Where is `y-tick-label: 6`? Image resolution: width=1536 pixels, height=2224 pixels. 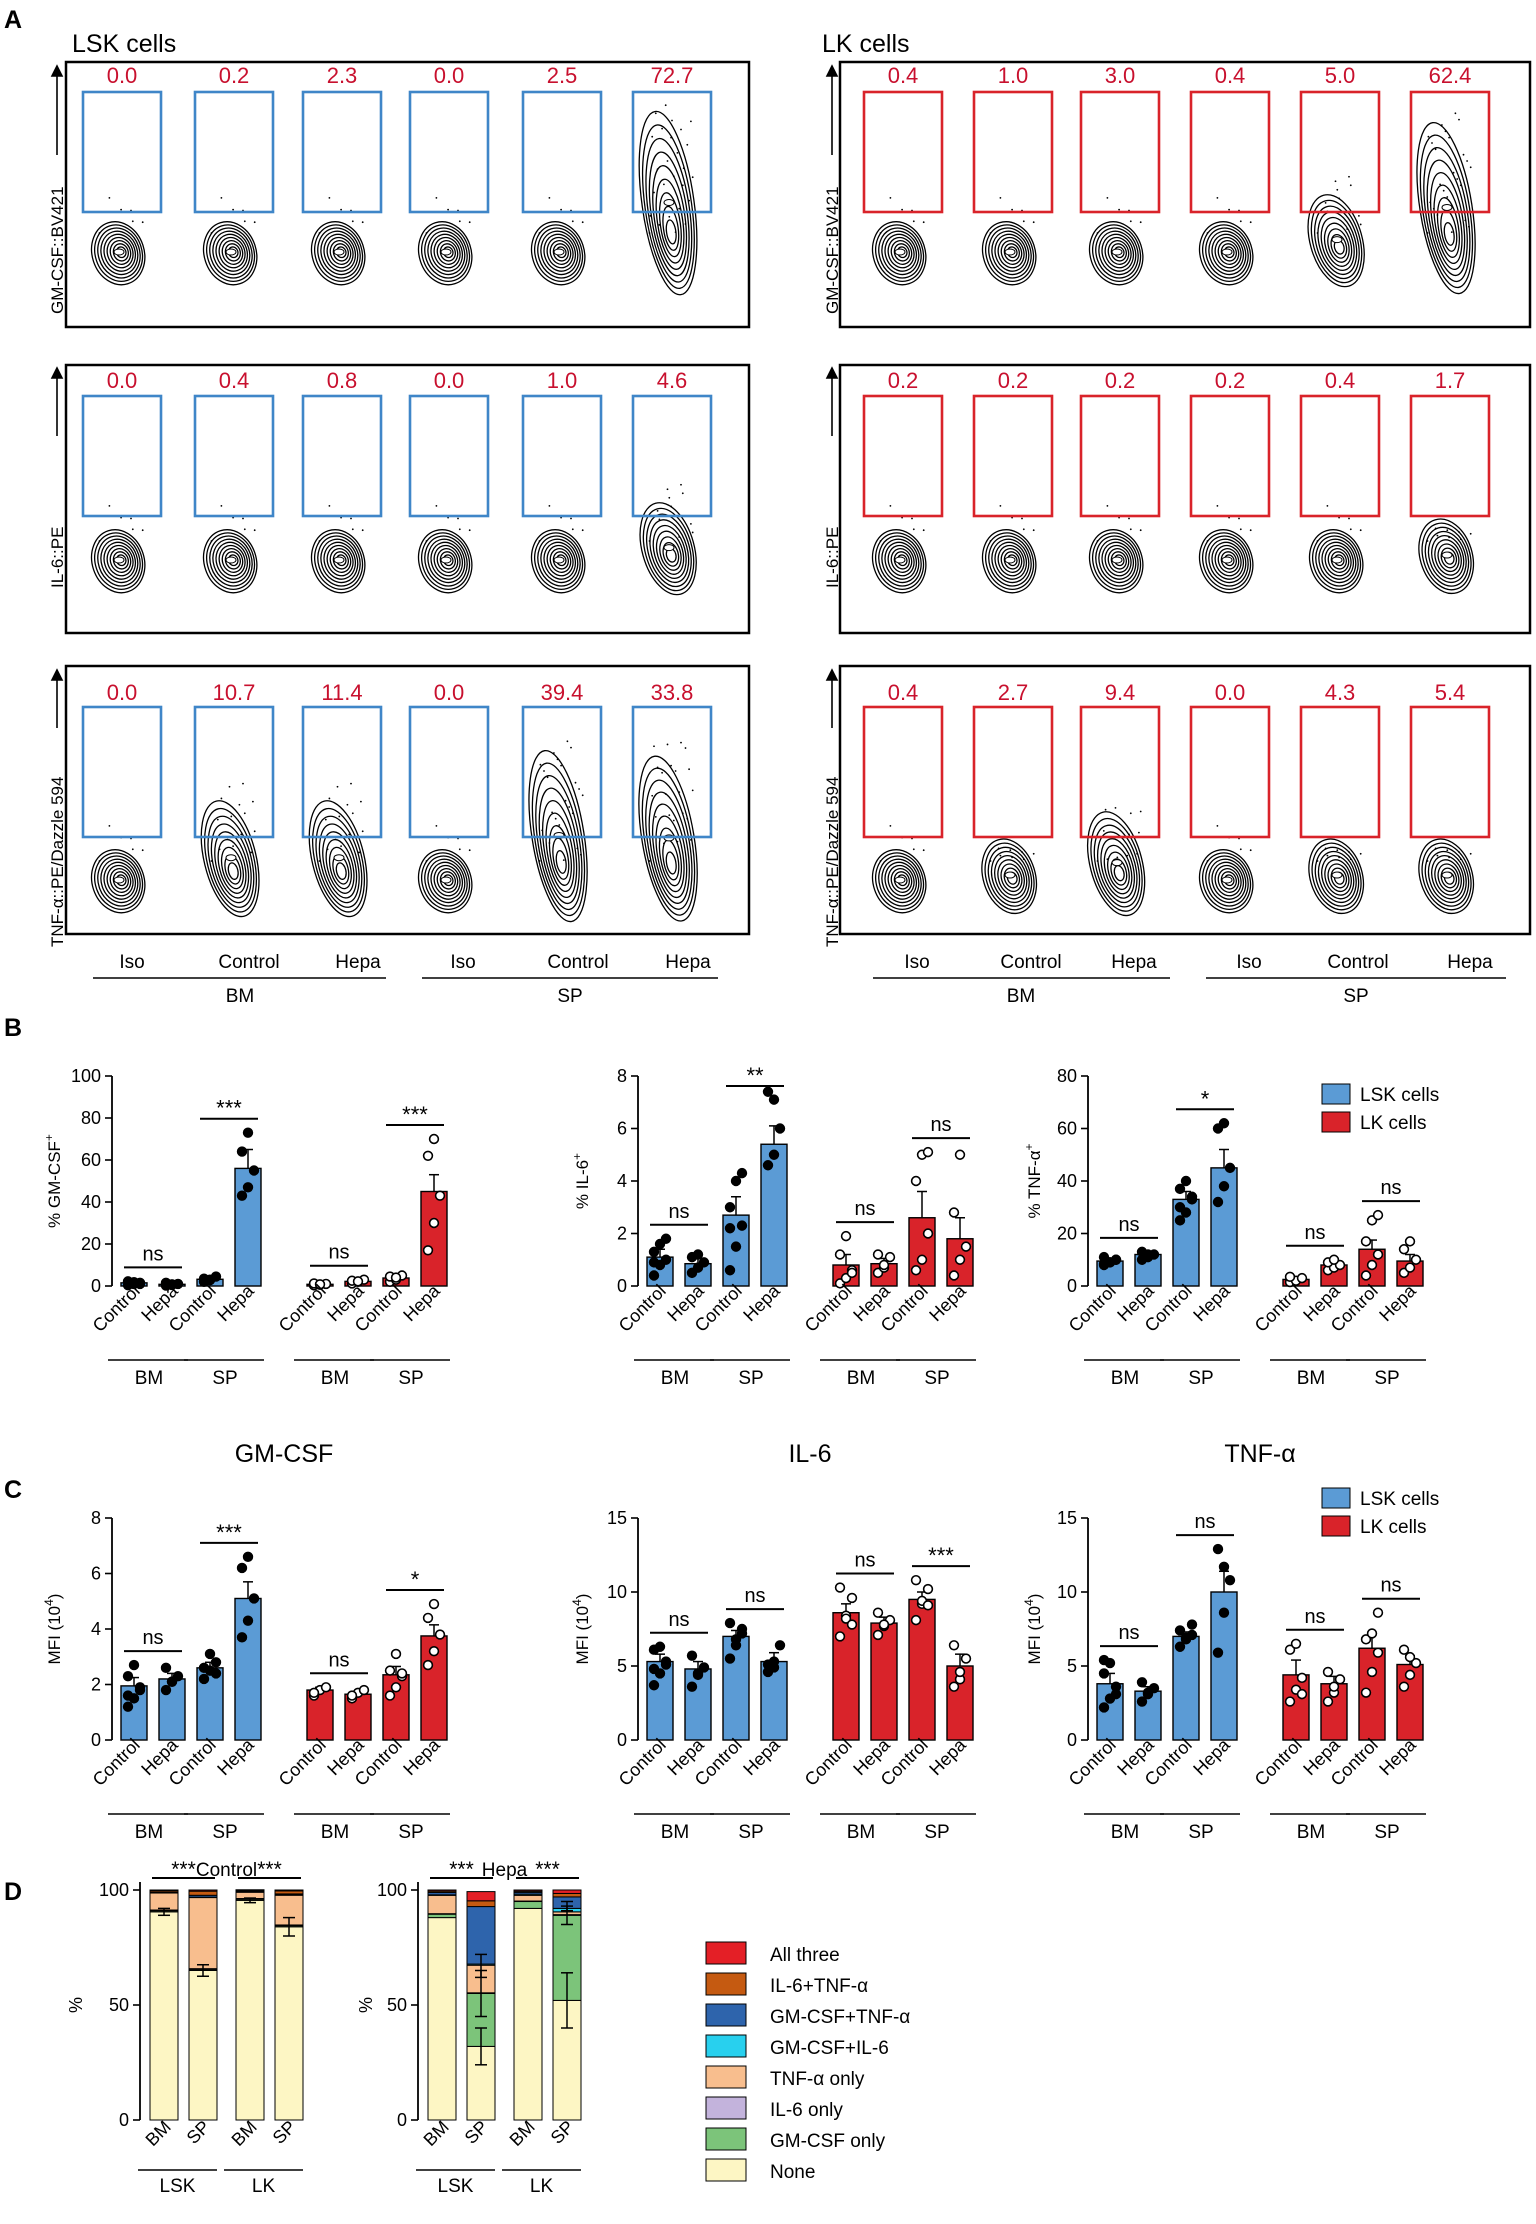
y-tick-label: 6 is located at coordinates (622, 1129).